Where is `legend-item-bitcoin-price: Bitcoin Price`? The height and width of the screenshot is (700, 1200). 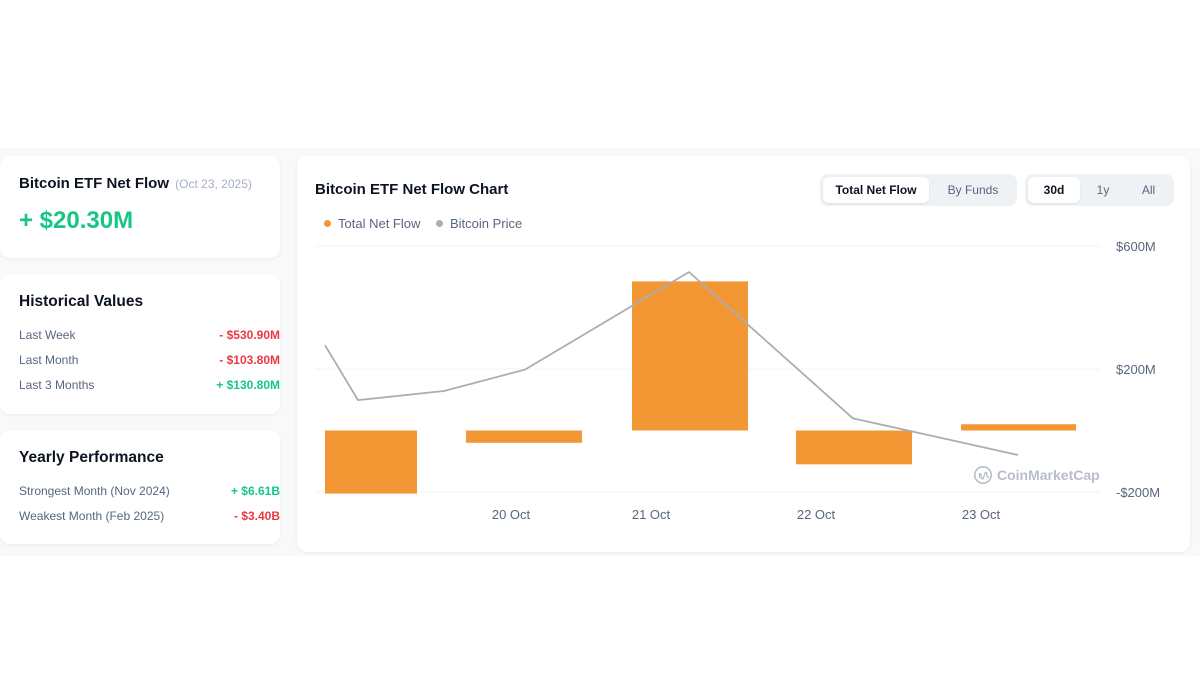 legend-item-bitcoin-price: Bitcoin Price is located at coordinates (479, 223).